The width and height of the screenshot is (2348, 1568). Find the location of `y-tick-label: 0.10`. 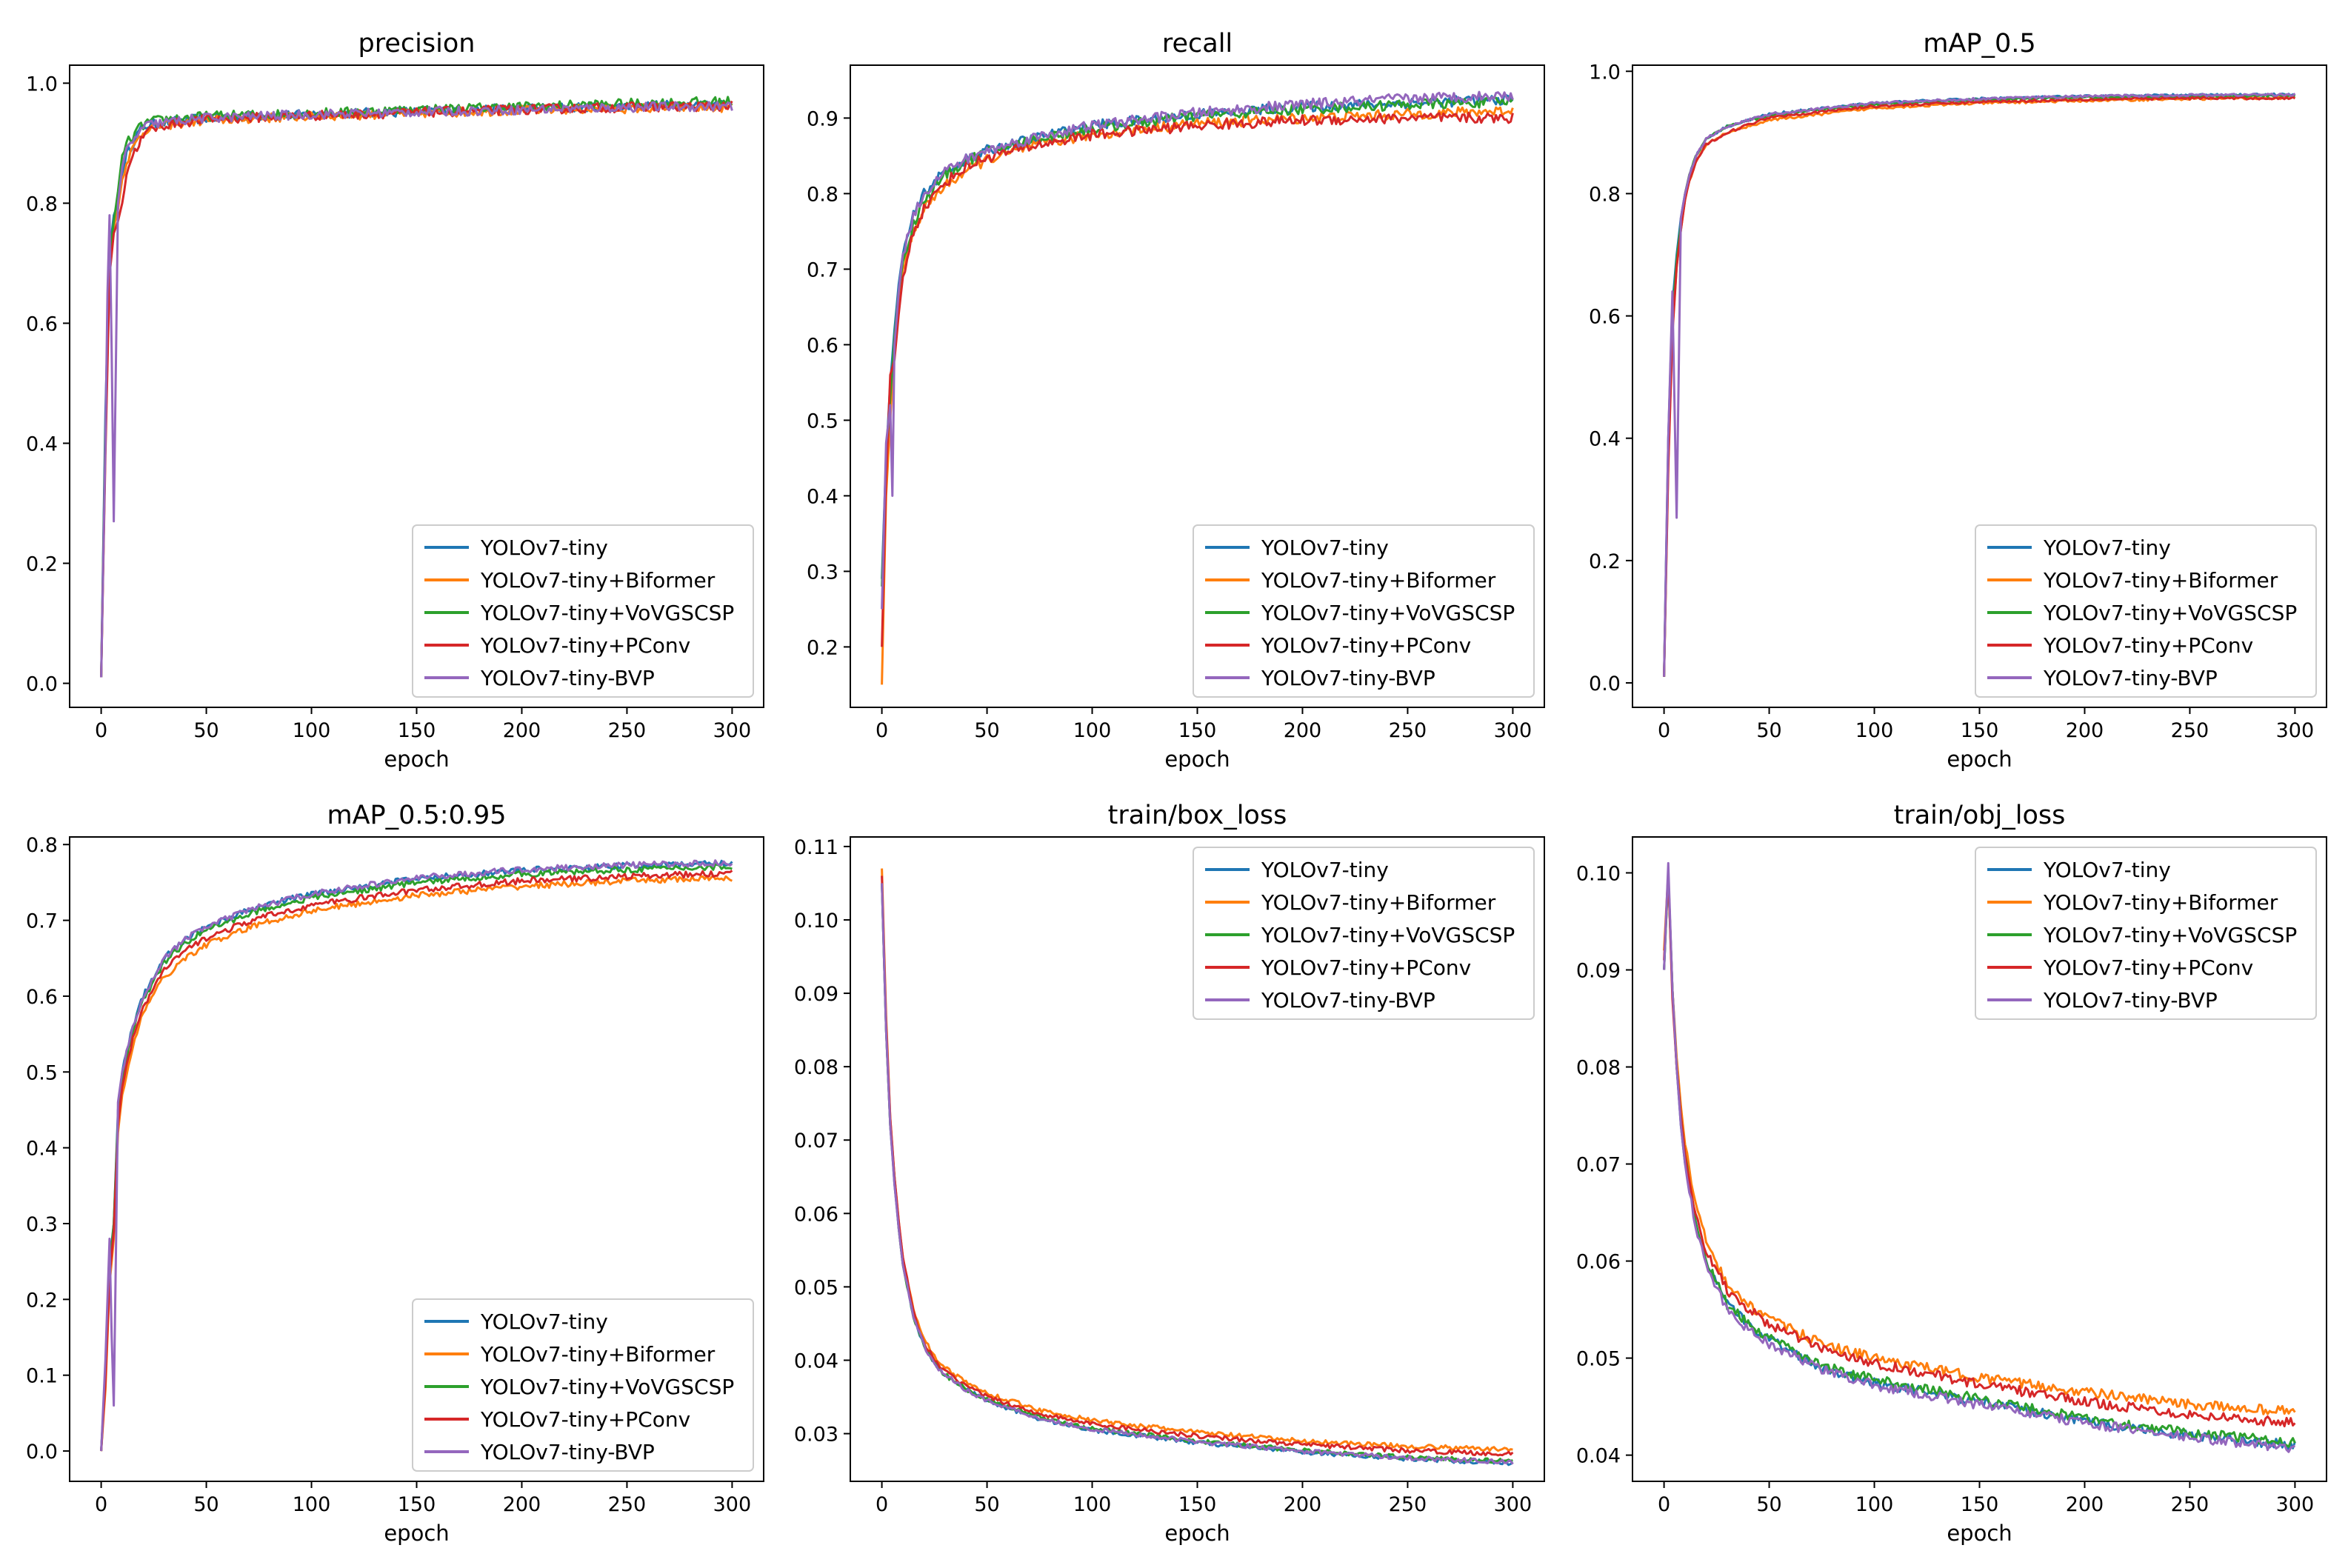

y-tick-label: 0.10 is located at coordinates (1598, 874).